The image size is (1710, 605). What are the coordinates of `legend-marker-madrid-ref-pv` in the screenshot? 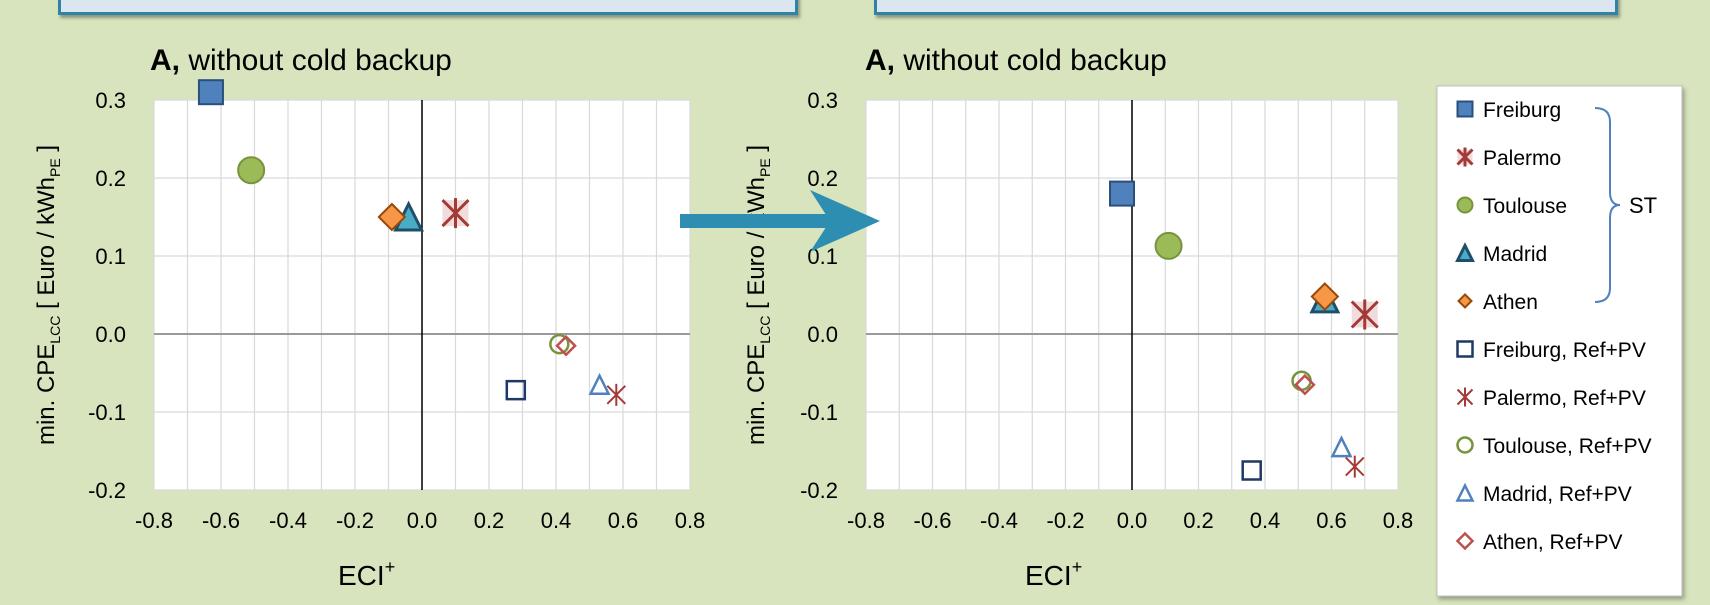 It's located at (1465, 492).